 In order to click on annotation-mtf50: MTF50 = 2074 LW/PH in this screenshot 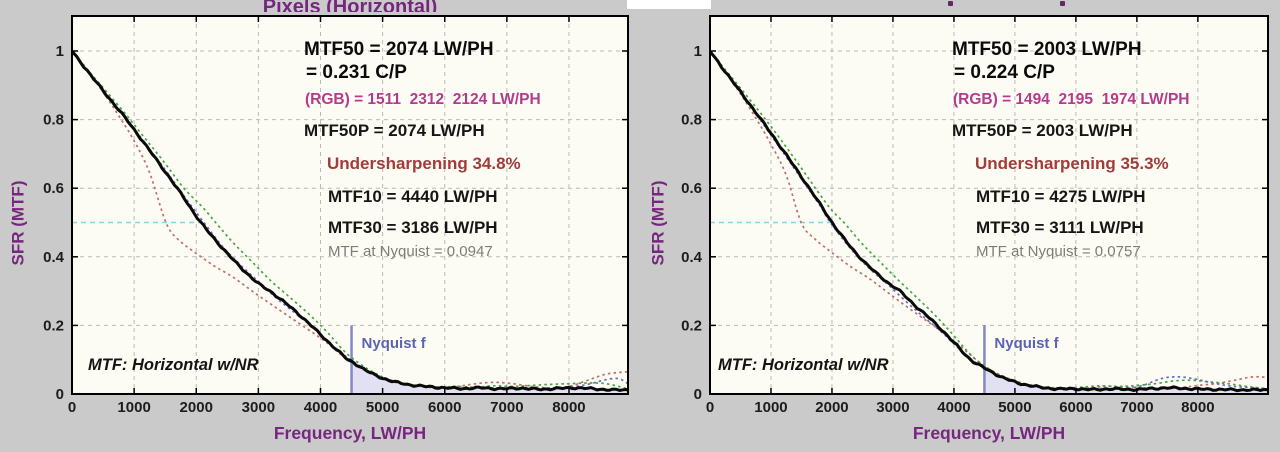, I will do `click(399, 49)`.